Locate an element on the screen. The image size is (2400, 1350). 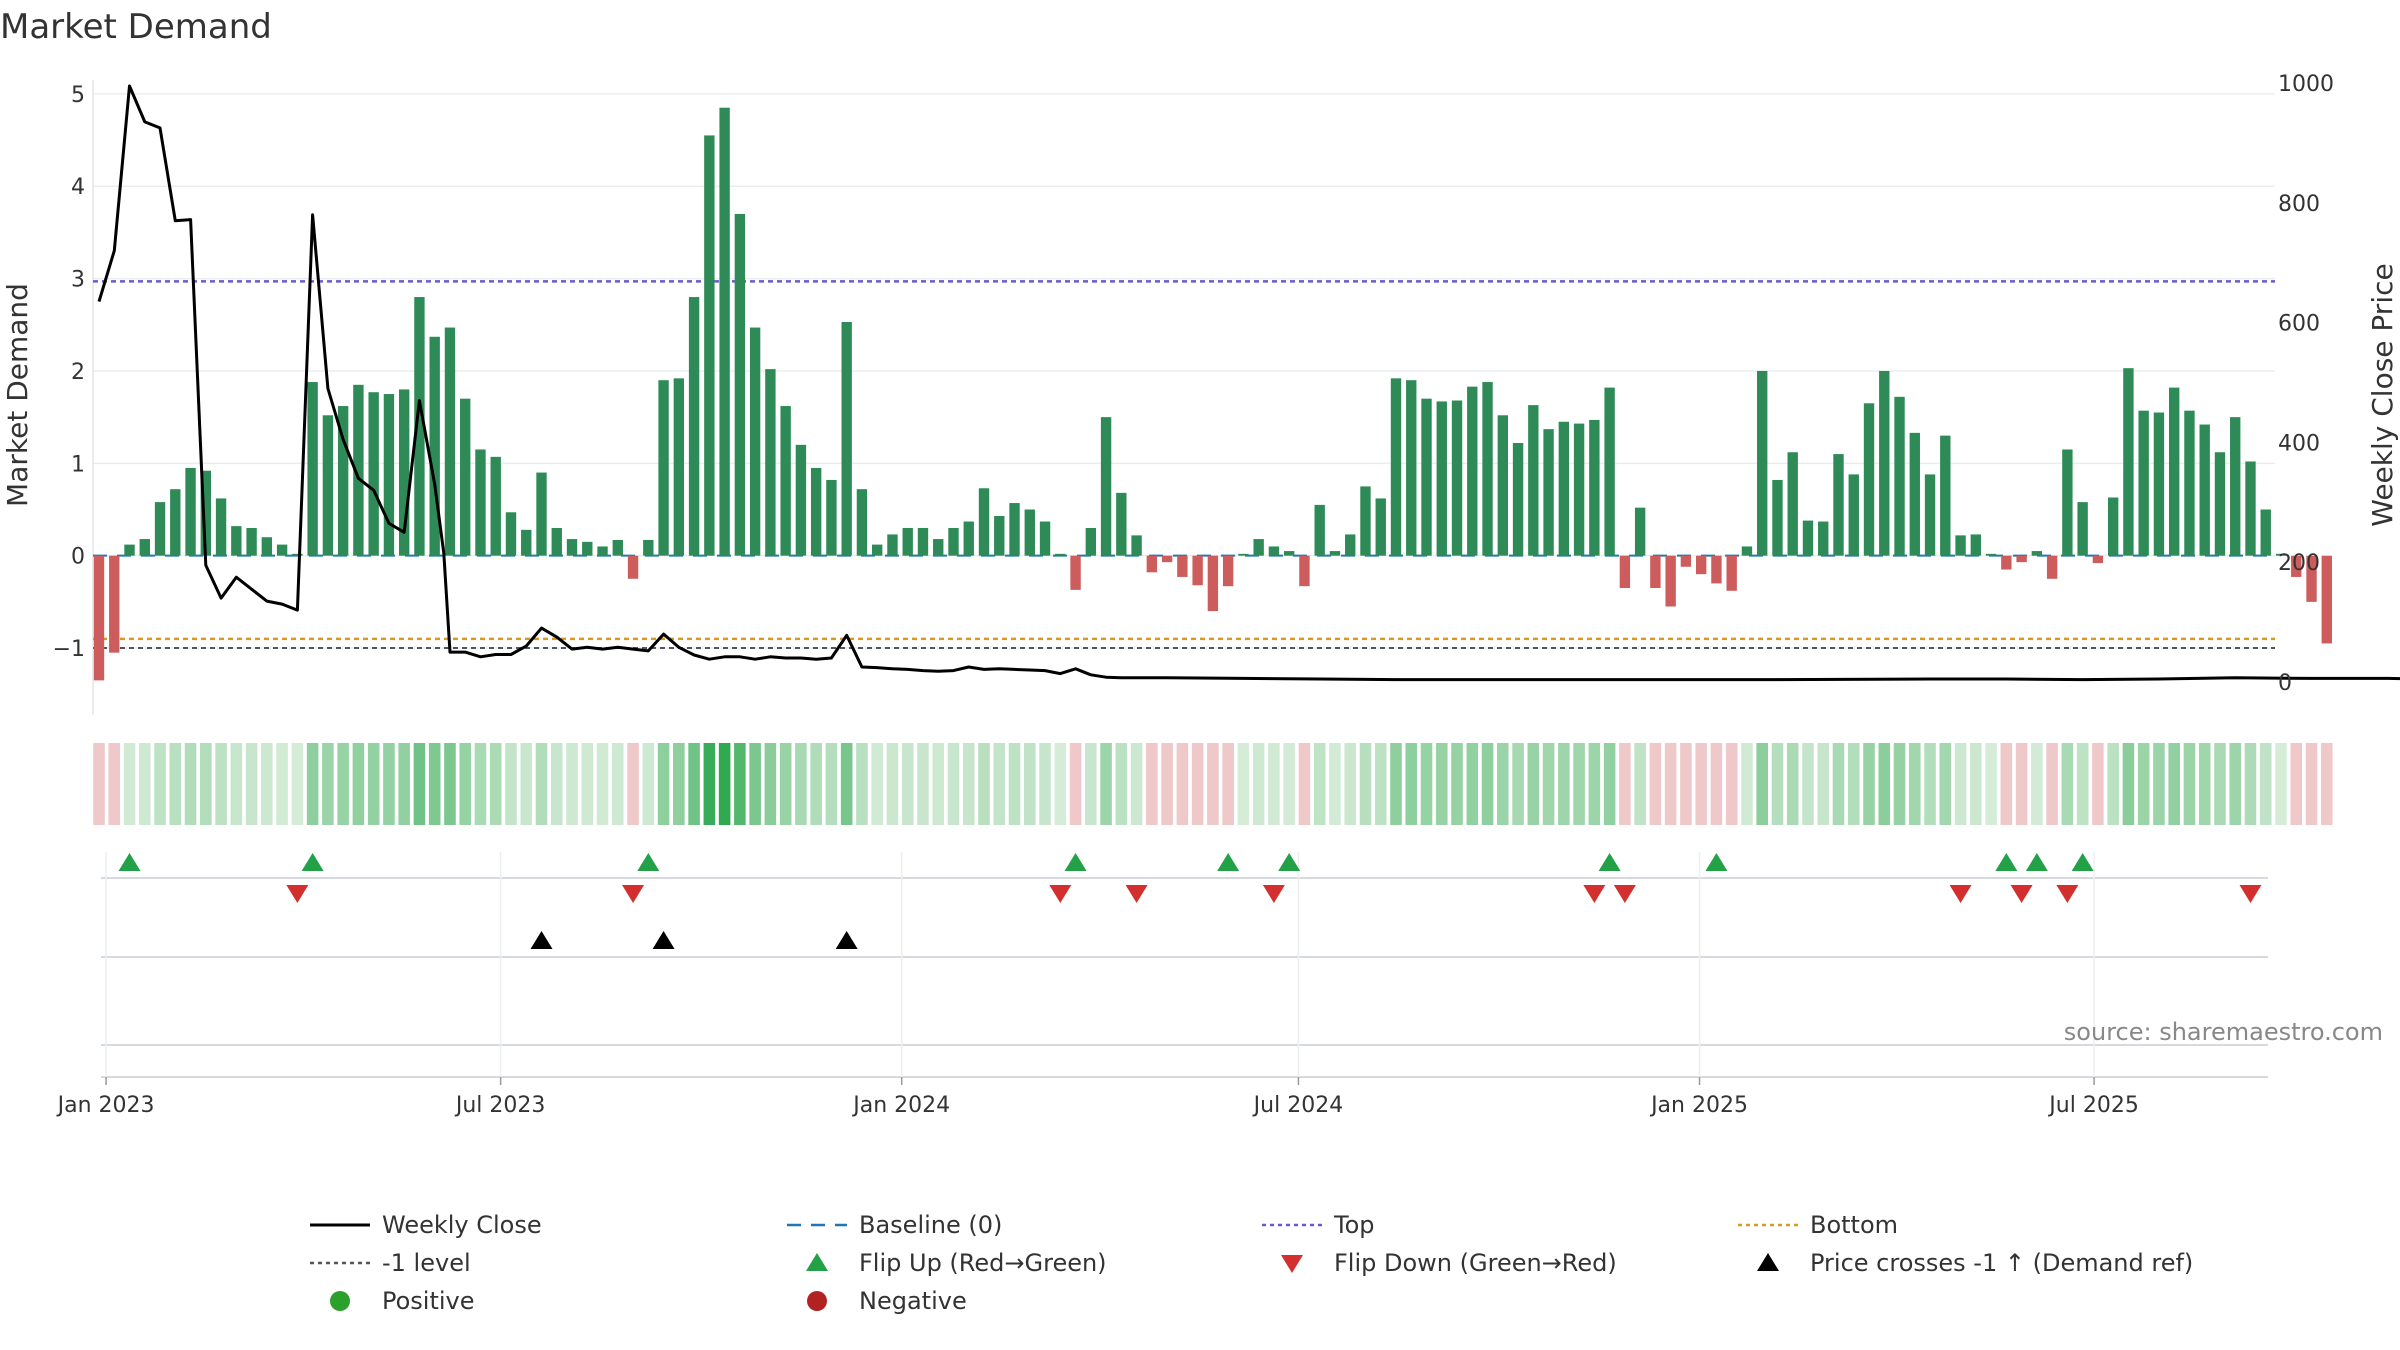
legend-swatch is located at coordinates (1292, 1264).